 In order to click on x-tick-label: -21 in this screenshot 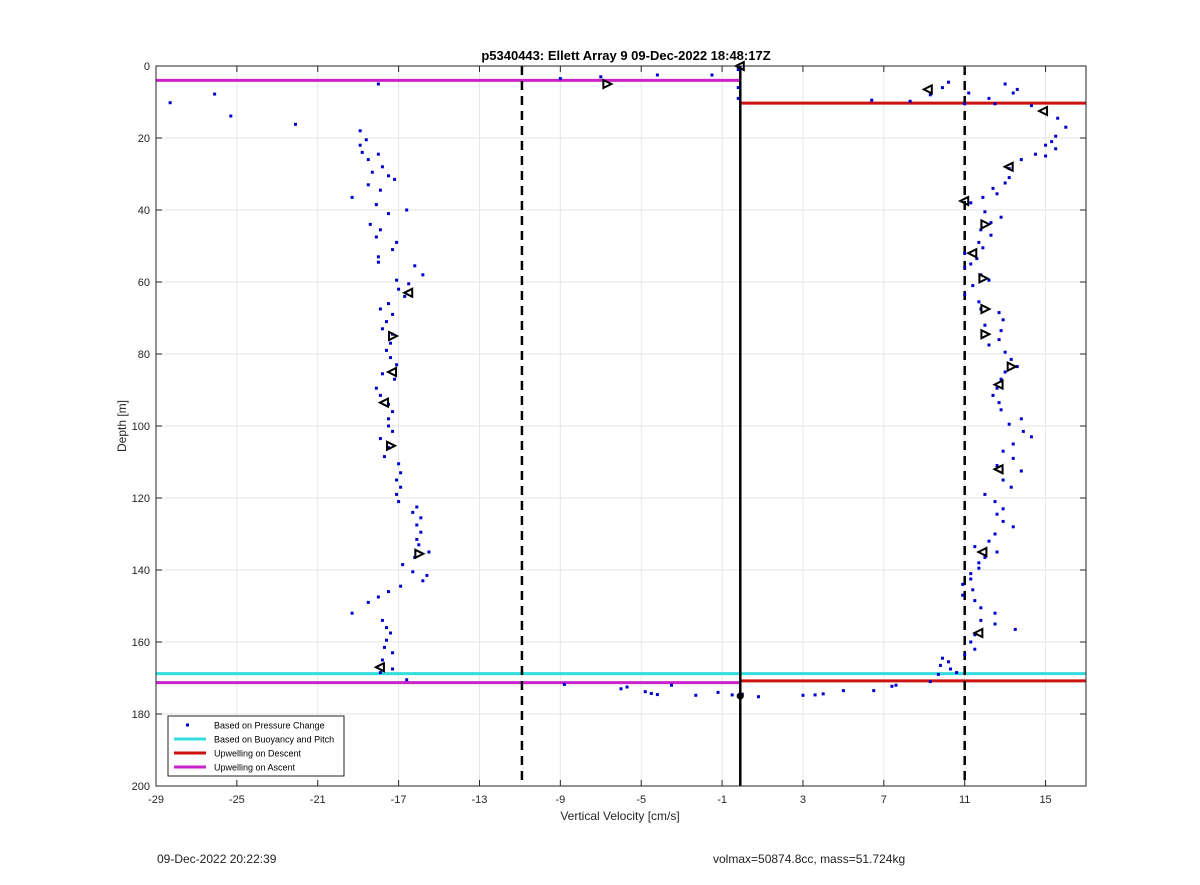, I will do `click(318, 800)`.